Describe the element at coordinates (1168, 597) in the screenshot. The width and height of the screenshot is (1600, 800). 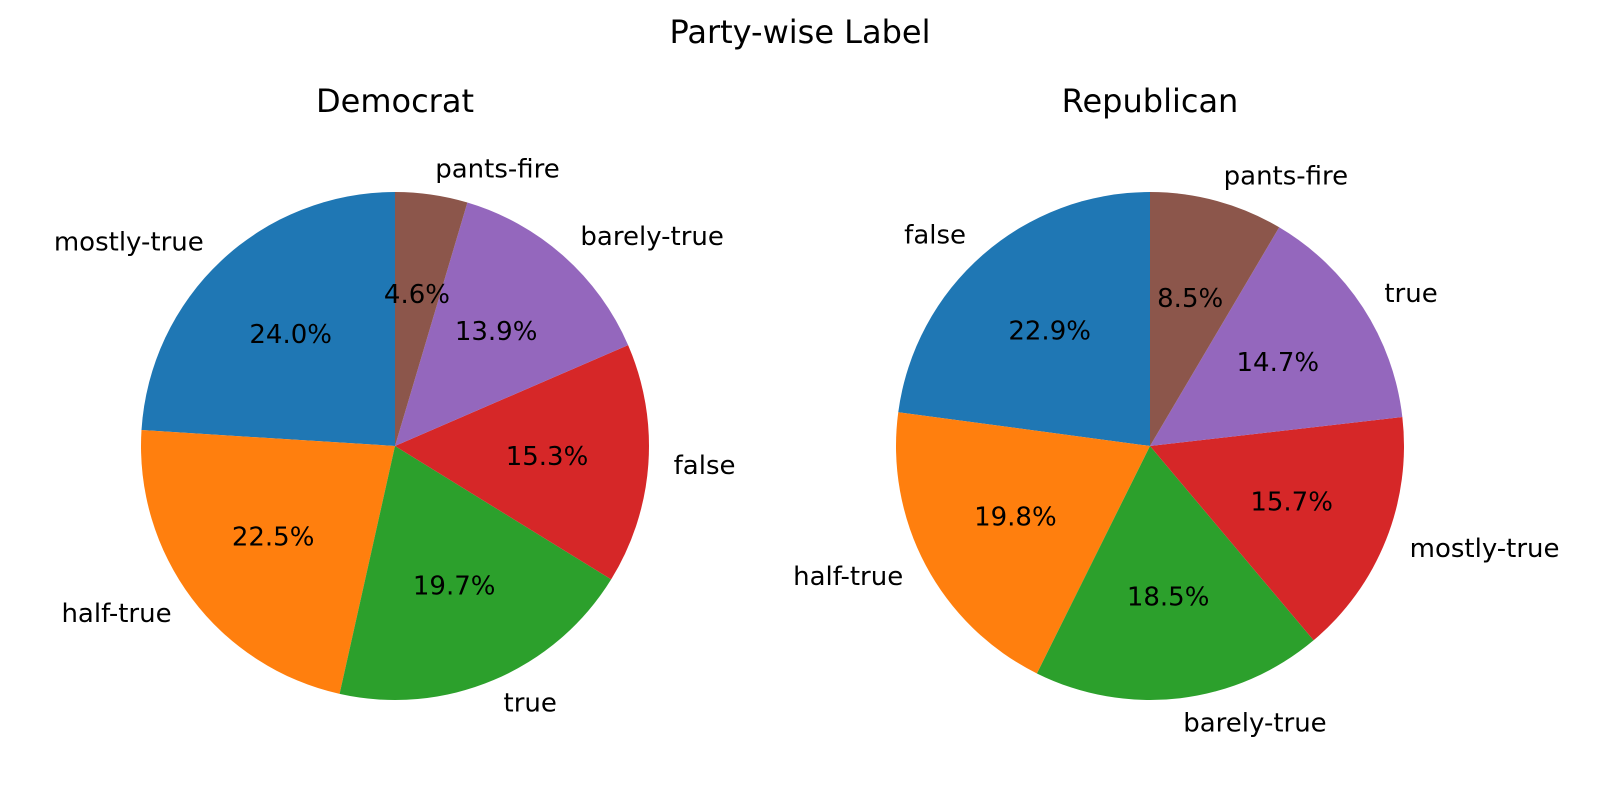
I see `slice-percent-barely-true: 18.5%` at that location.